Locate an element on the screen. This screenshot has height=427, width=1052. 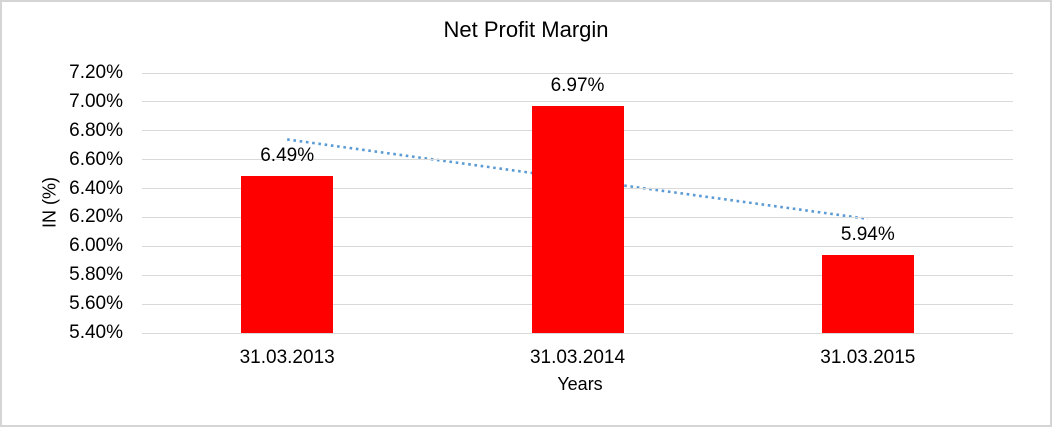
y-tick-label: 6.40% is located at coordinates (96, 188).